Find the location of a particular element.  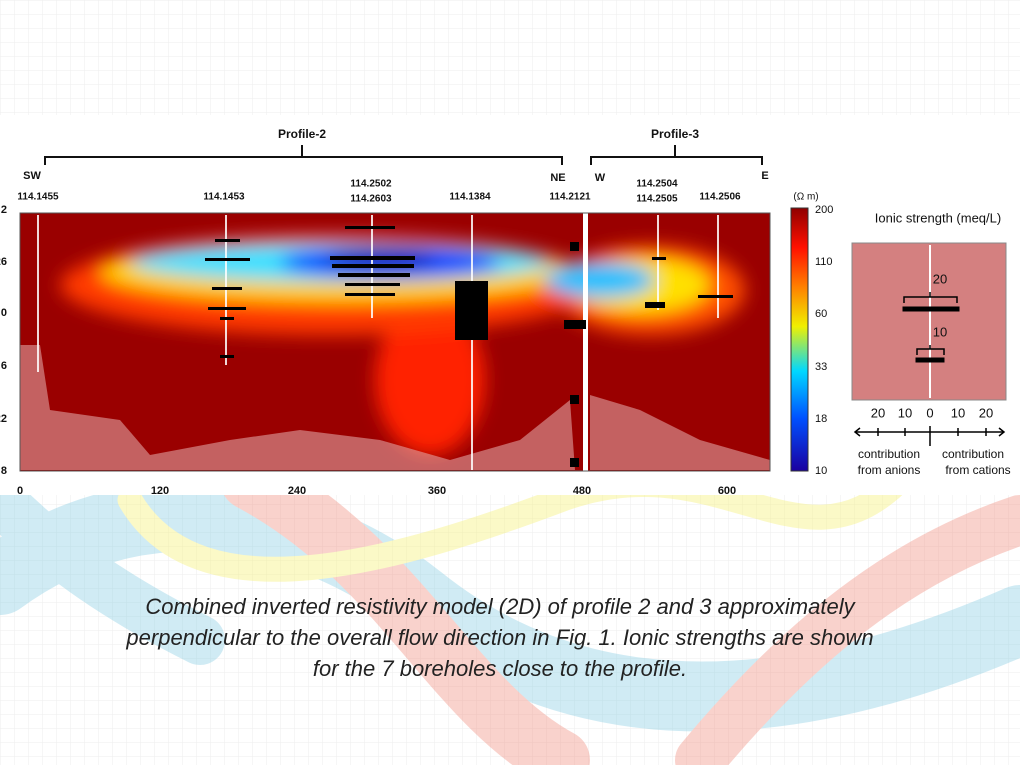

bracket-label: 20 is located at coordinates (940, 278).